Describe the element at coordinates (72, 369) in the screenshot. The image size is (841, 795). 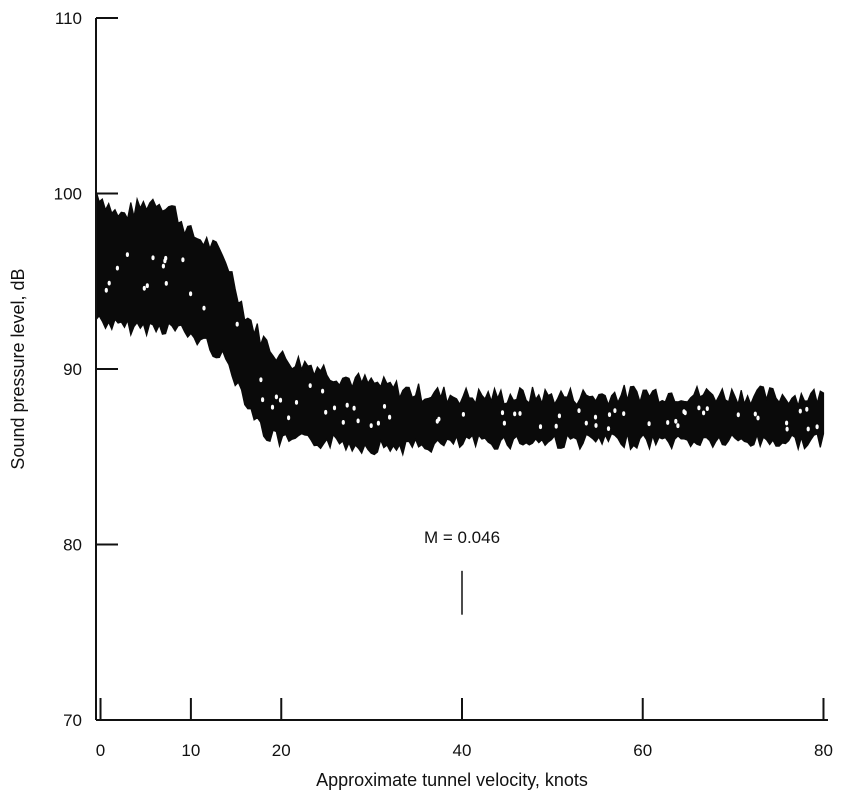
I see `y-tick-label: 90` at that location.